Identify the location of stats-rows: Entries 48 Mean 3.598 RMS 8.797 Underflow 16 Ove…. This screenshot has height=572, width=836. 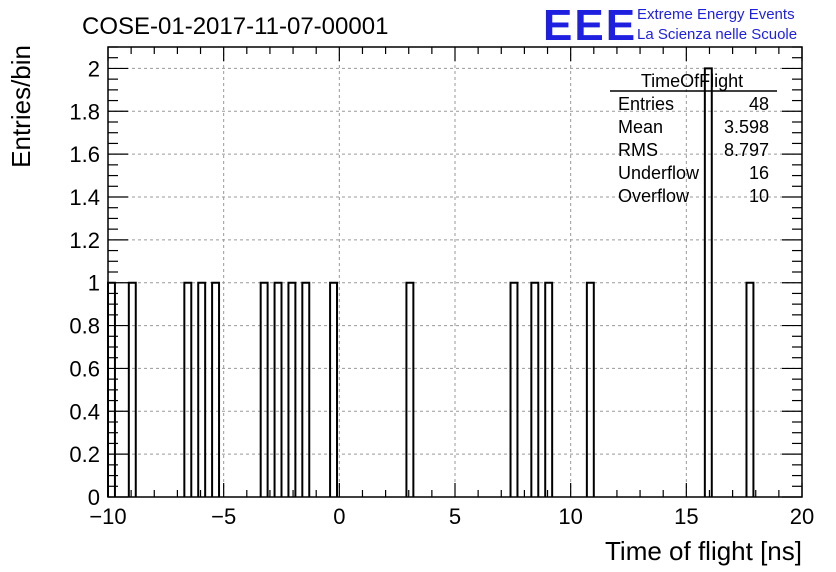
(693, 150).